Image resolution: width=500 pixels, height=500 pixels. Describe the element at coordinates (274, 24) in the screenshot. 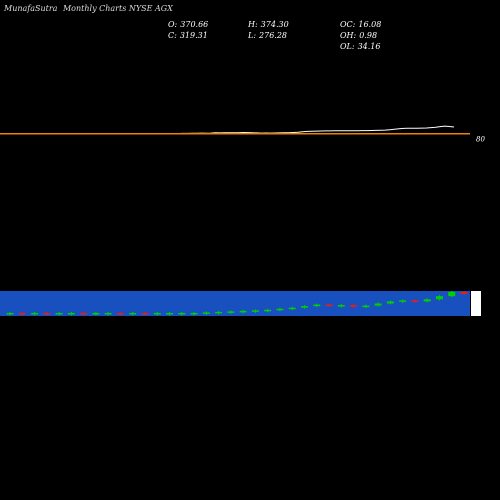

I see `stat-high-value: 374.30` at that location.